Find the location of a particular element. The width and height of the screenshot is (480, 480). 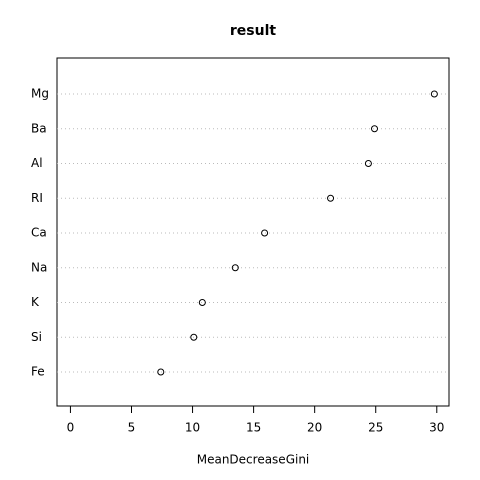

y-category-label: Ca is located at coordinates (39, 233).